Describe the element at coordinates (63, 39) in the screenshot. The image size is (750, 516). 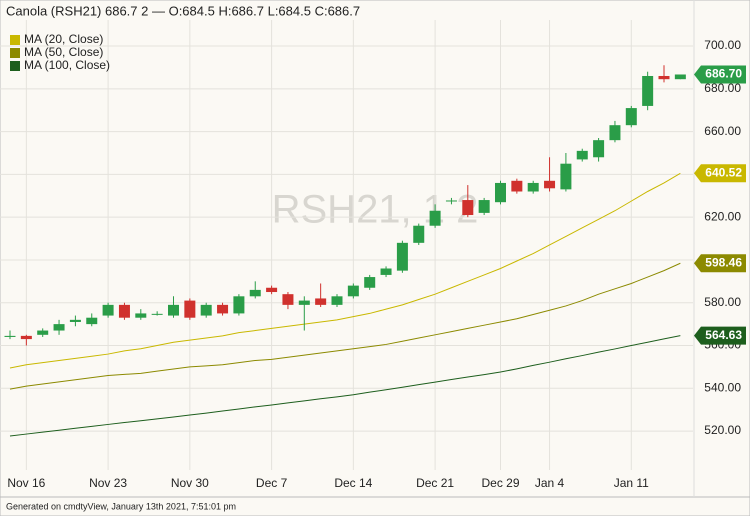
I see `legend-label: MA (20, Close)` at that location.